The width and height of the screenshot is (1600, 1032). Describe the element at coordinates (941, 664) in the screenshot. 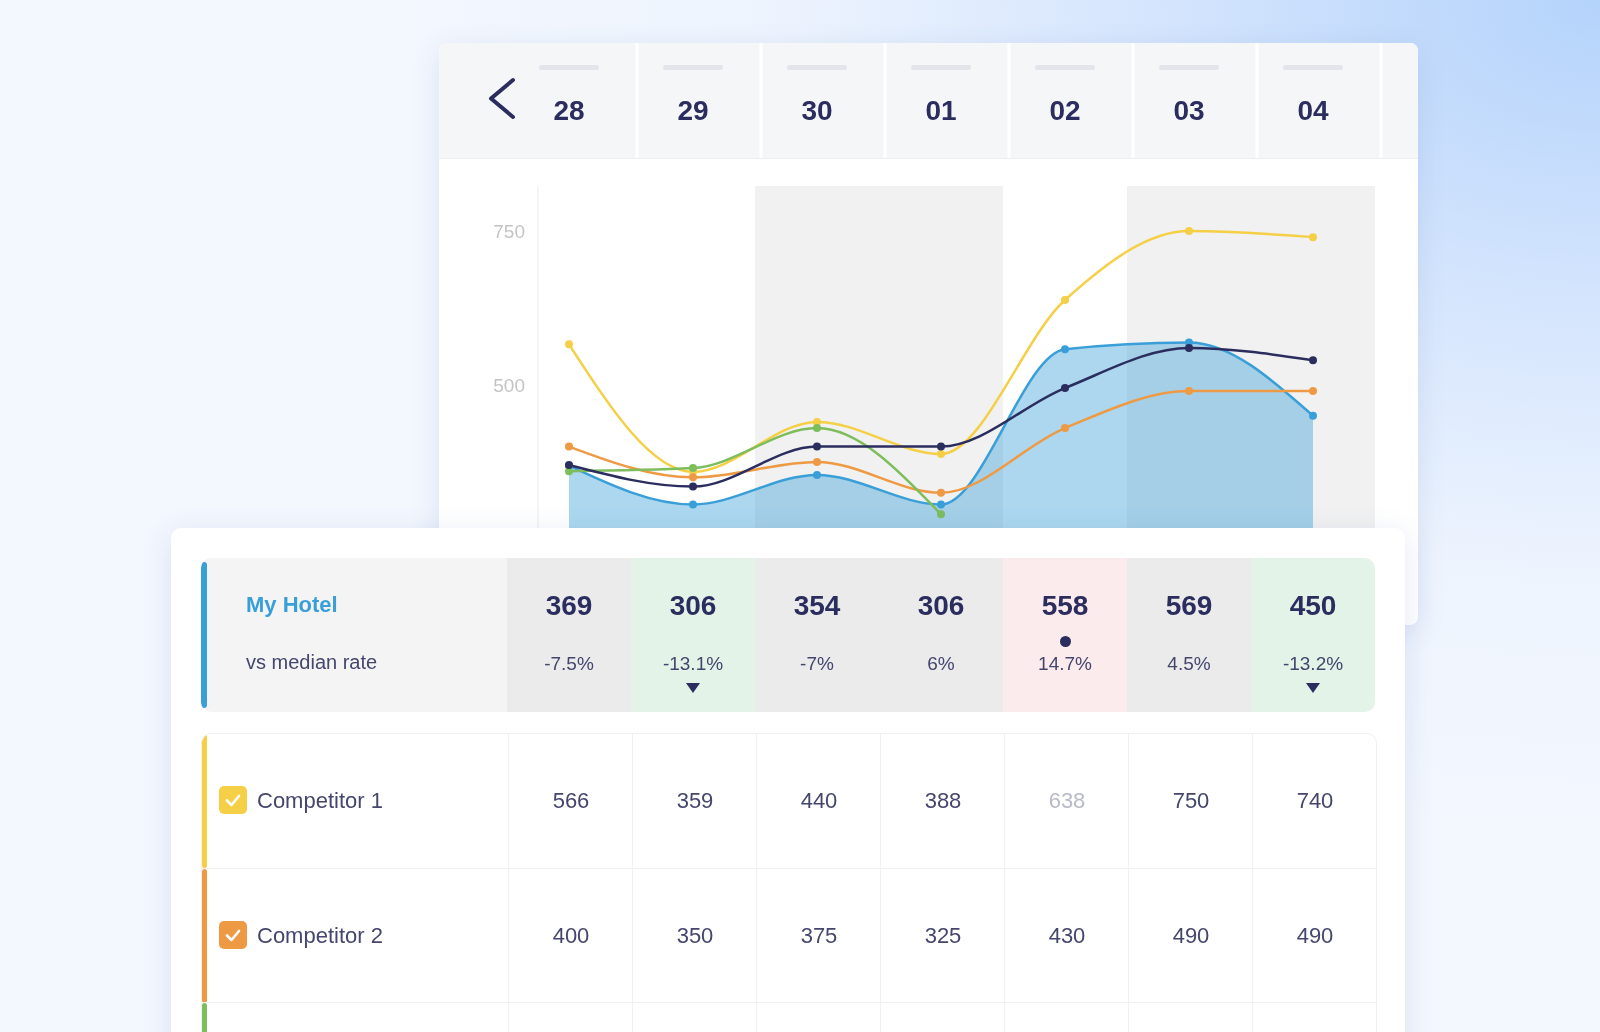

I see `text: 6%` at that location.